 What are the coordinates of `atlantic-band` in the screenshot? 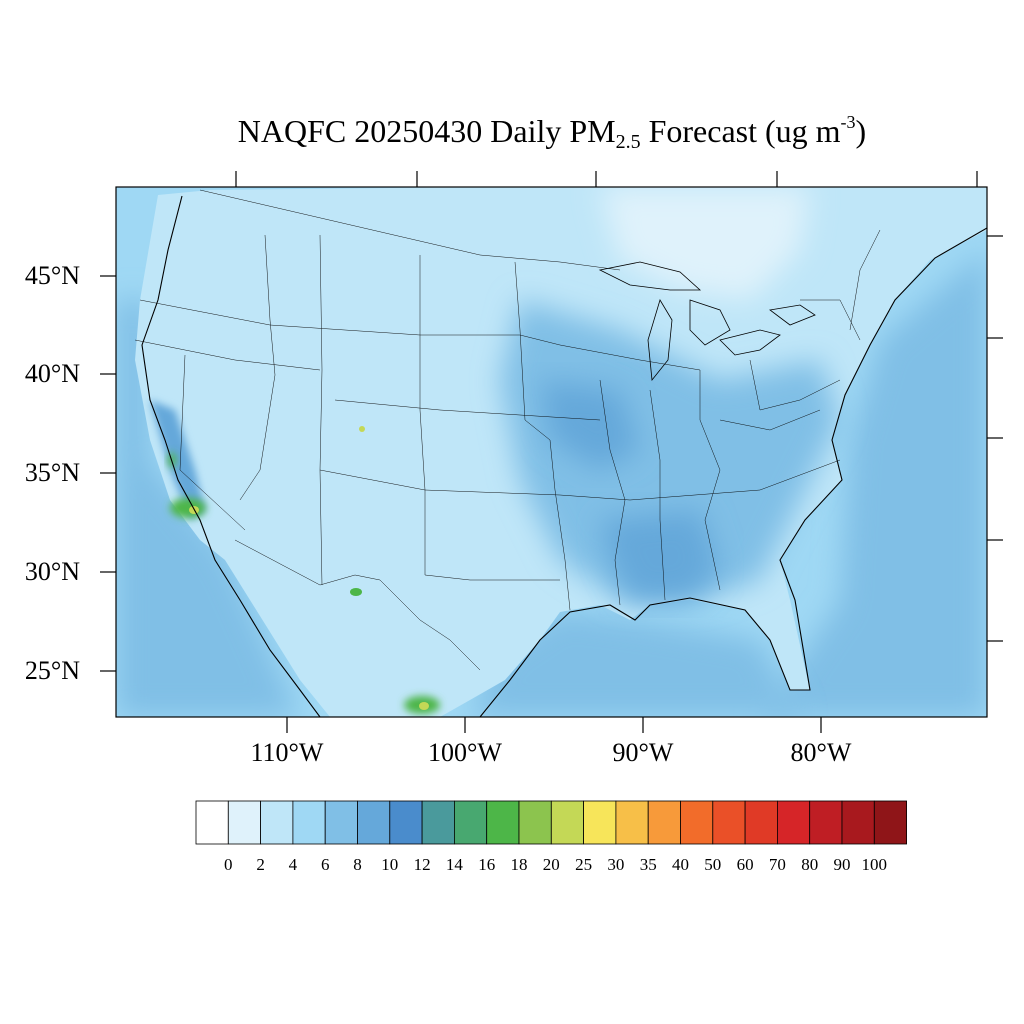 It's located at (873, 483).